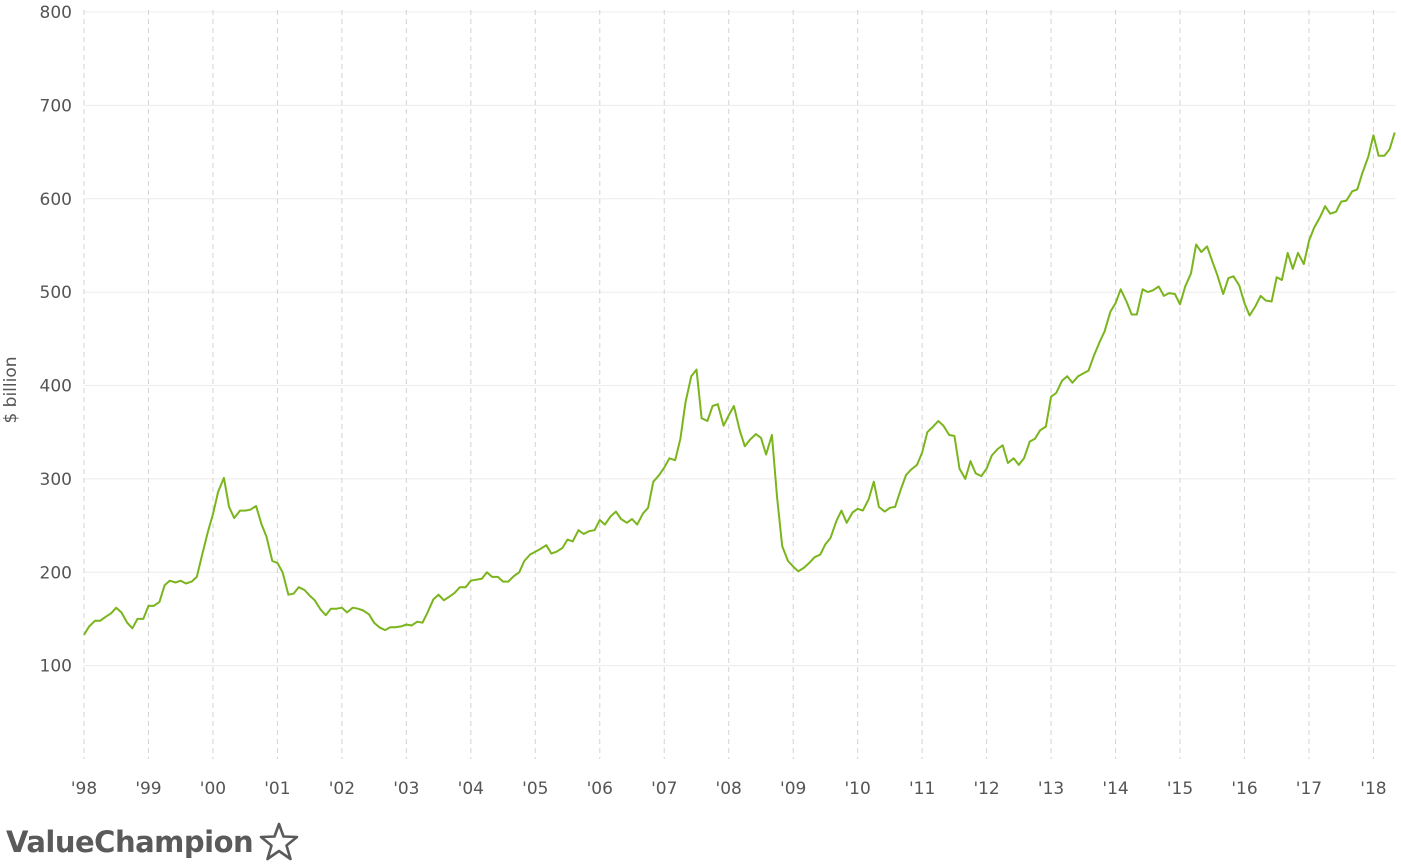  I want to click on x-tick-label: '17, so click(1309, 789).